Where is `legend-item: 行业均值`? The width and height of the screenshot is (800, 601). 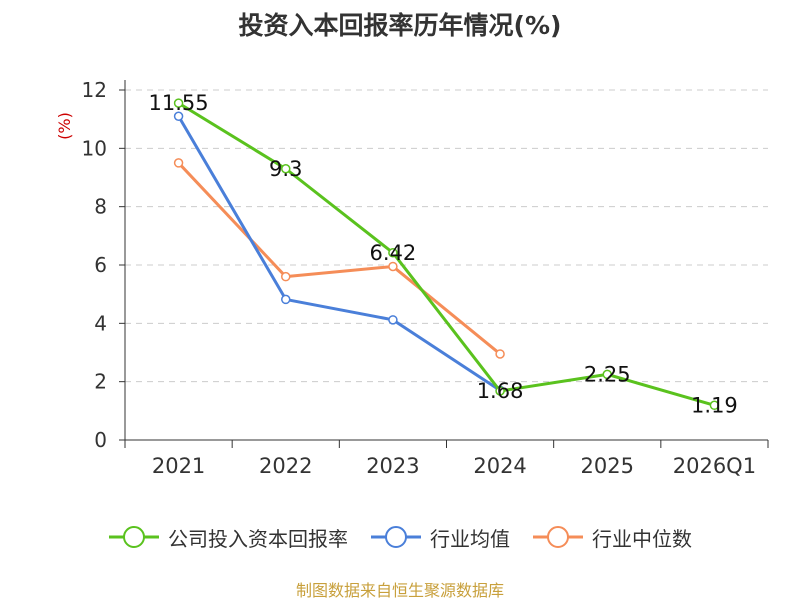
legend-item: 行业均值 is located at coordinates (440, 537).